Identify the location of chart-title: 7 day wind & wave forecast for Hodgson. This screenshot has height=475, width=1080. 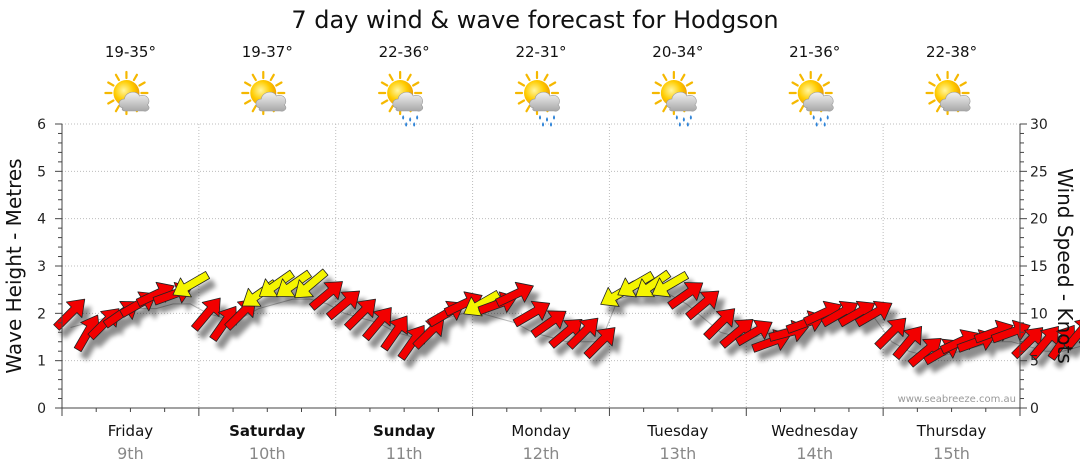
(534, 20).